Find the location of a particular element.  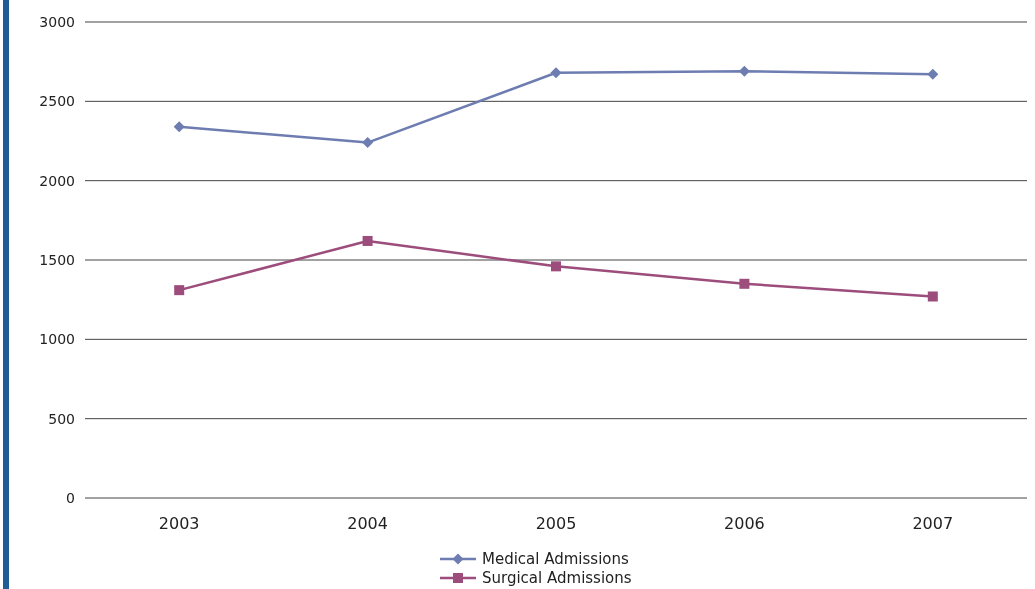

y-tick-label: 500 is located at coordinates (61, 418).